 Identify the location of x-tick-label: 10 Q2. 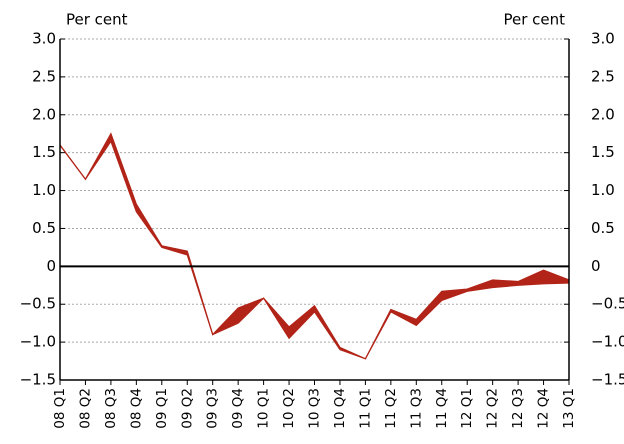
(289, 408).